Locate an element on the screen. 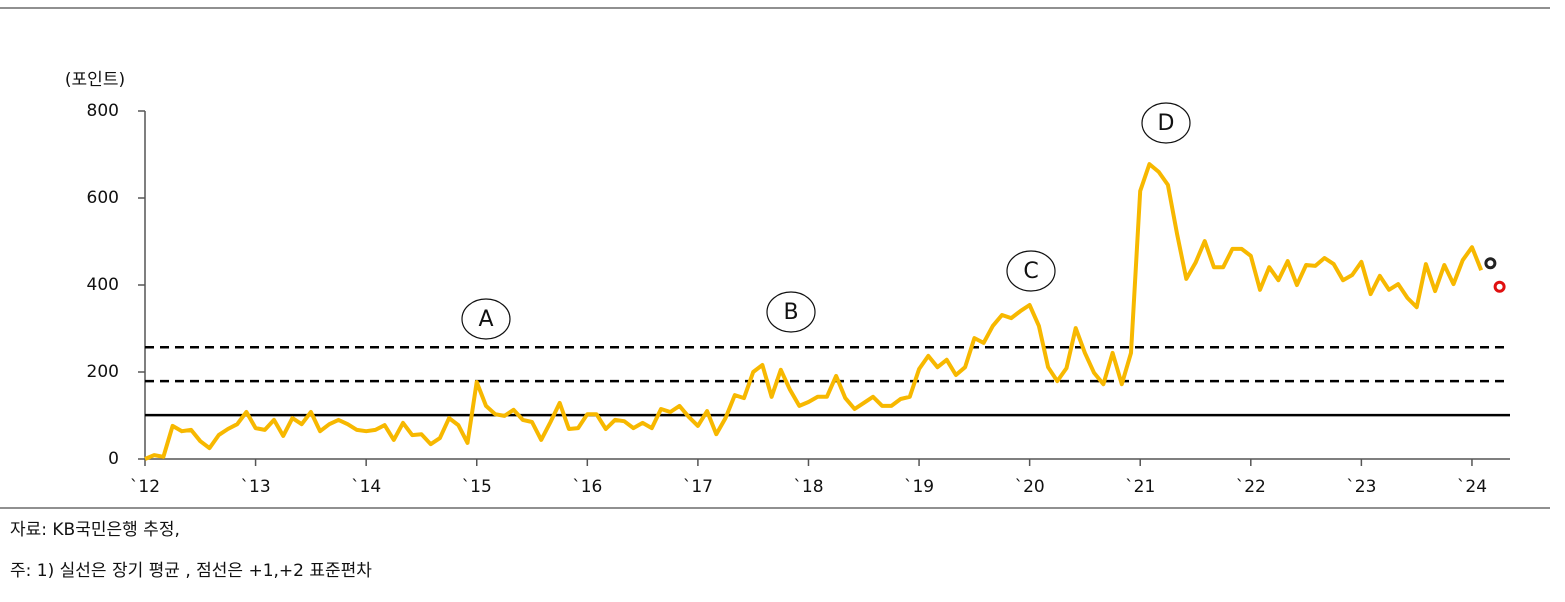 The height and width of the screenshot is (602, 1565). annotation-label: A is located at coordinates (485, 319).